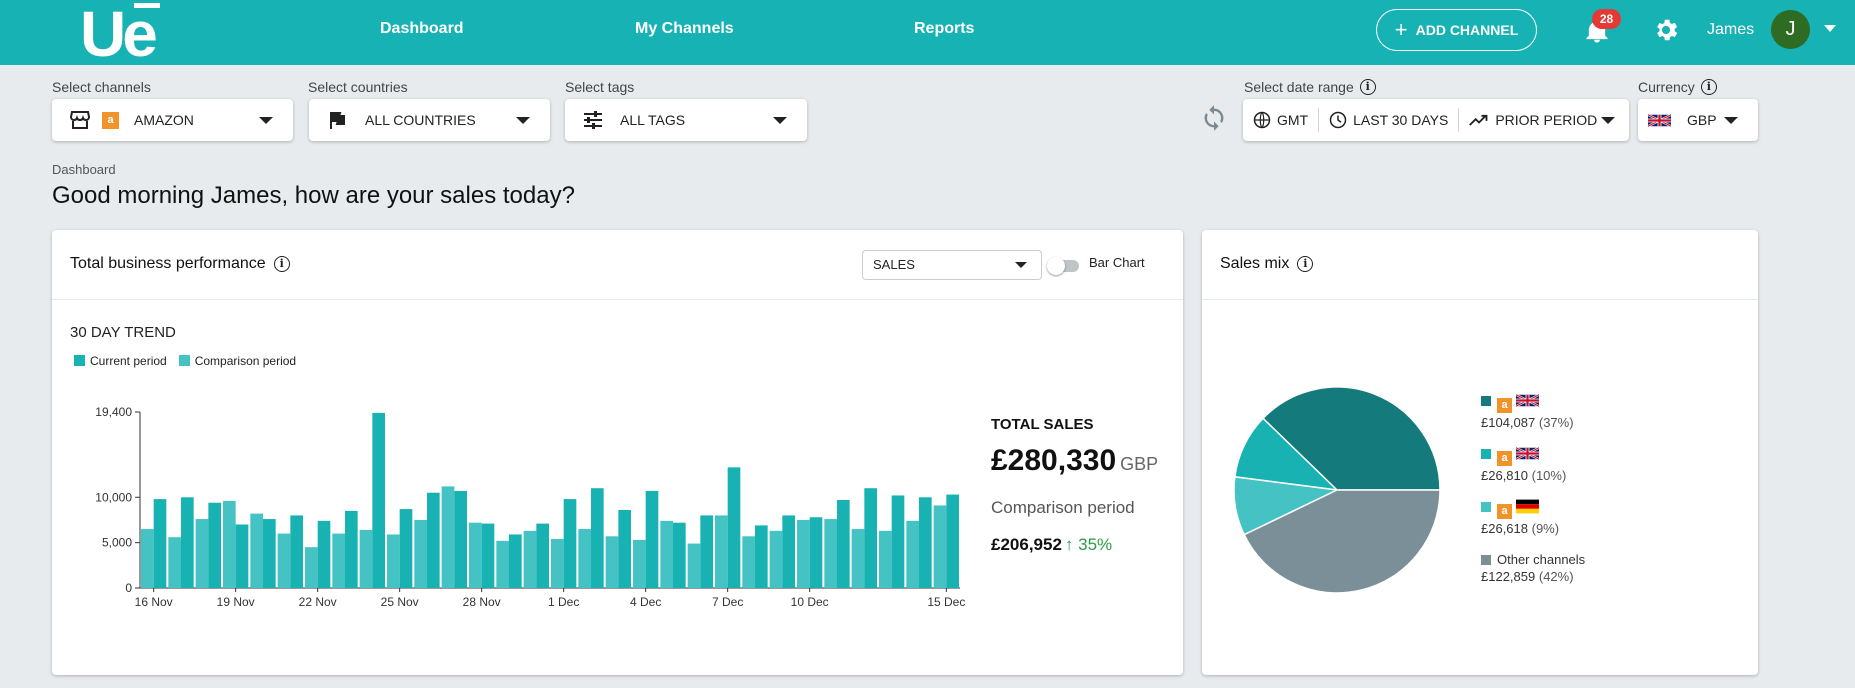  I want to click on refresh-icon, so click(1214, 118).